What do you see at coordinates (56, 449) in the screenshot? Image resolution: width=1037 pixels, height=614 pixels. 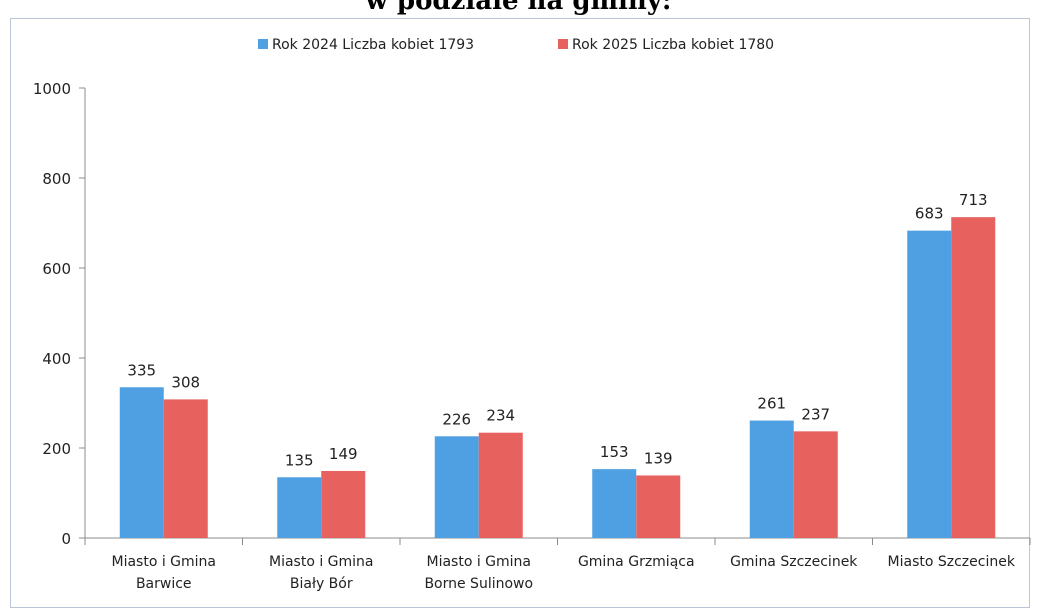 I see `y-tick-label: 200` at bounding box center [56, 449].